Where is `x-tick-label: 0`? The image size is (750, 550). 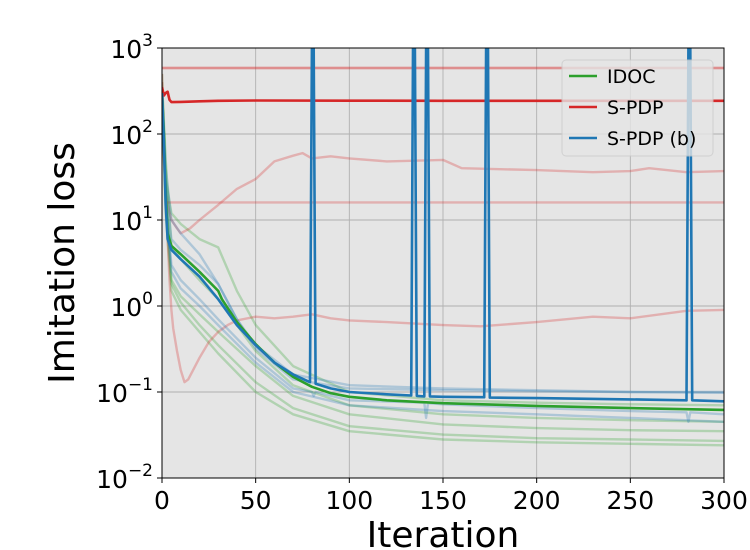
x-tick-label: 0 is located at coordinates (162, 500).